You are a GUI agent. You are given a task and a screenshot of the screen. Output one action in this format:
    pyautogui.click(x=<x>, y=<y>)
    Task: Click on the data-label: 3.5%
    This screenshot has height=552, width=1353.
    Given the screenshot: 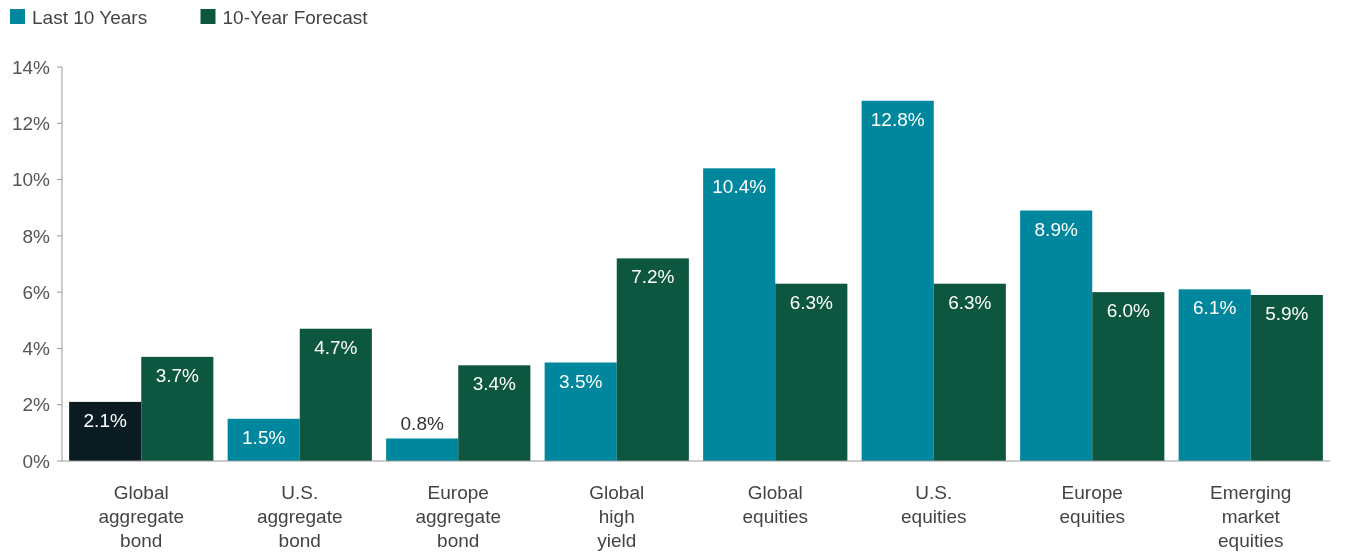 What is the action you would take?
    pyautogui.click(x=581, y=381)
    